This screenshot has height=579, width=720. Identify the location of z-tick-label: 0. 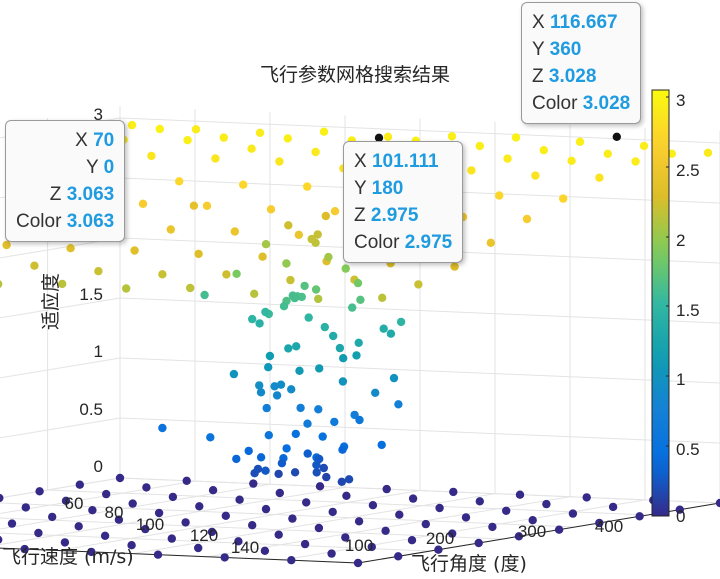
(98, 466).